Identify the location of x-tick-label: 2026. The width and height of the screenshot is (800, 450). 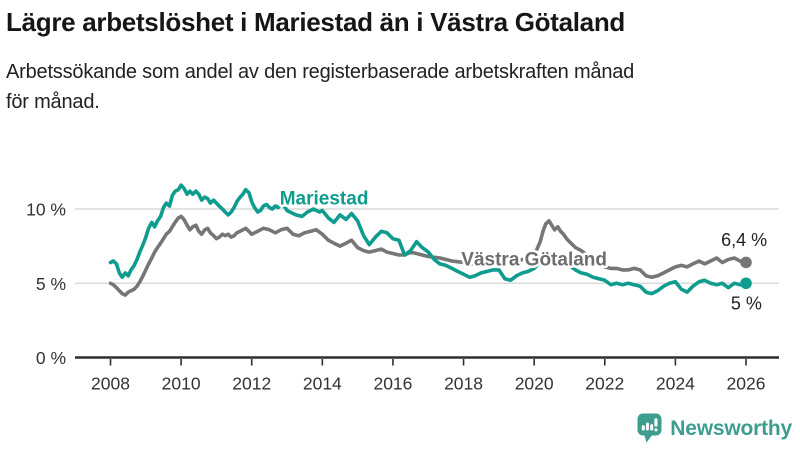
(746, 384).